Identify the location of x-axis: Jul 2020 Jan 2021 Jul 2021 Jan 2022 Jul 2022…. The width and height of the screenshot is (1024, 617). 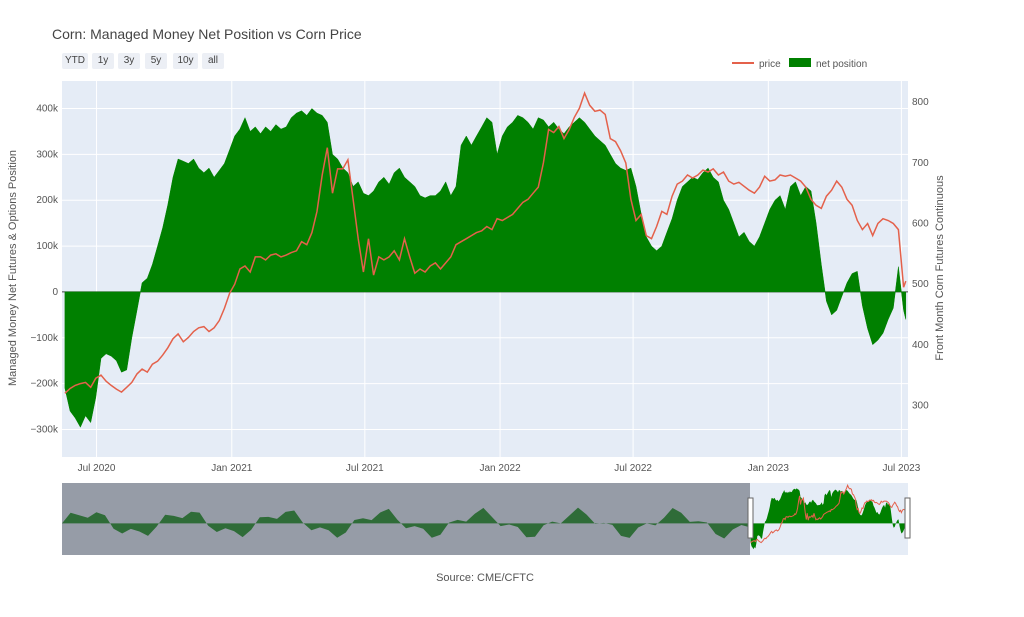
(499, 468).